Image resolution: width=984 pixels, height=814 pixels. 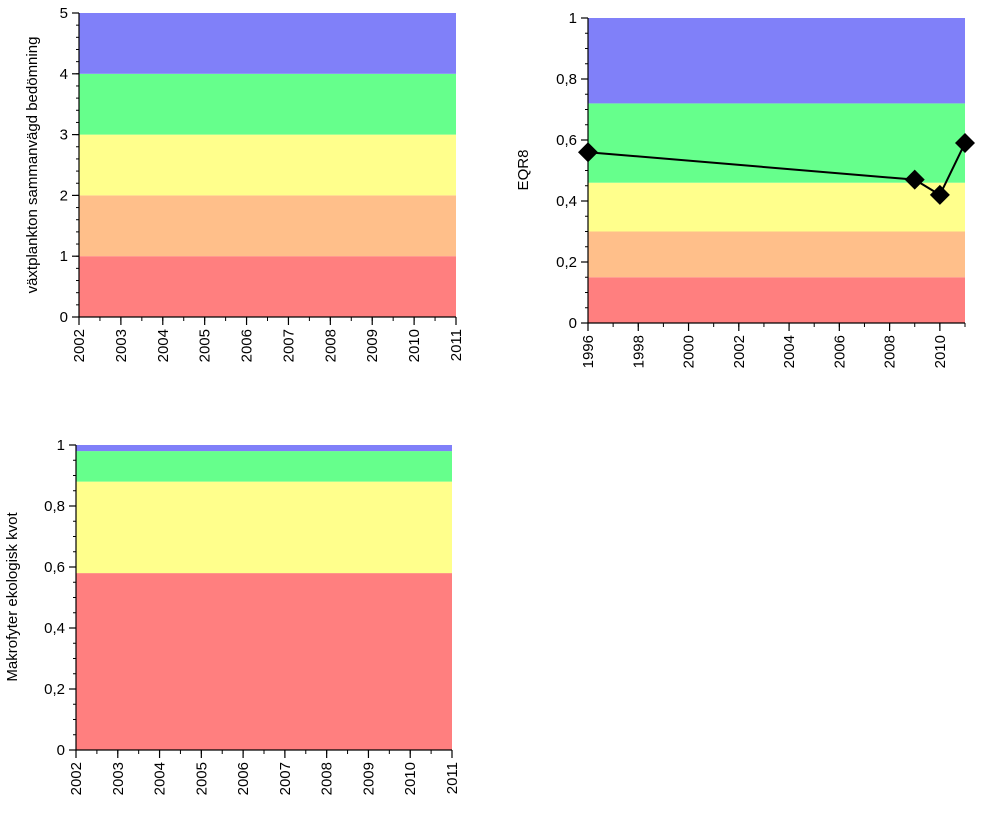 What do you see at coordinates (523, 170) in the screenshot?
I see `y-axis-label: EQR8` at bounding box center [523, 170].